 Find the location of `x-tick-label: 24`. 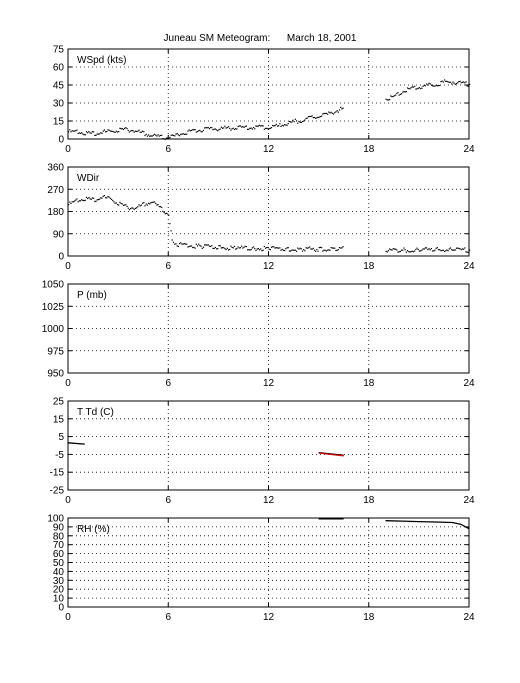

x-tick-label: 24 is located at coordinates (469, 500).